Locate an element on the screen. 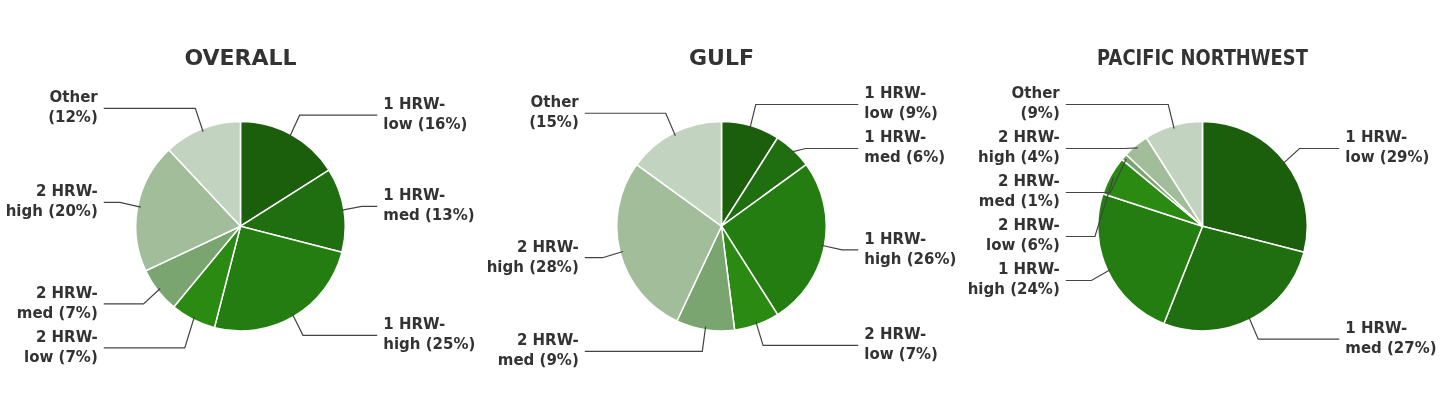 Image resolution: width=1445 pixels, height=416 pixels. slice-label: 1 HRW-low (9%) is located at coordinates (901, 103).